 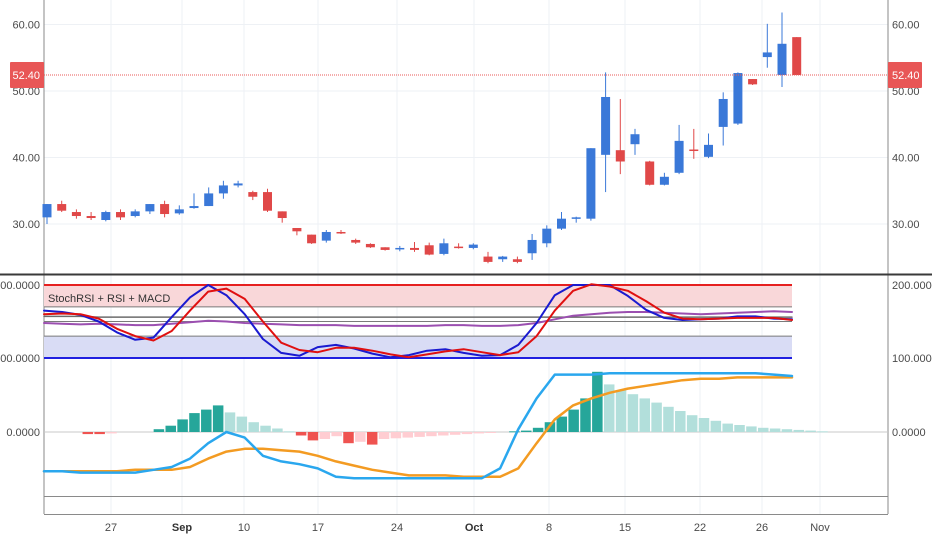 I want to click on price-tick-label-right: 30.00, so click(x=906, y=225).